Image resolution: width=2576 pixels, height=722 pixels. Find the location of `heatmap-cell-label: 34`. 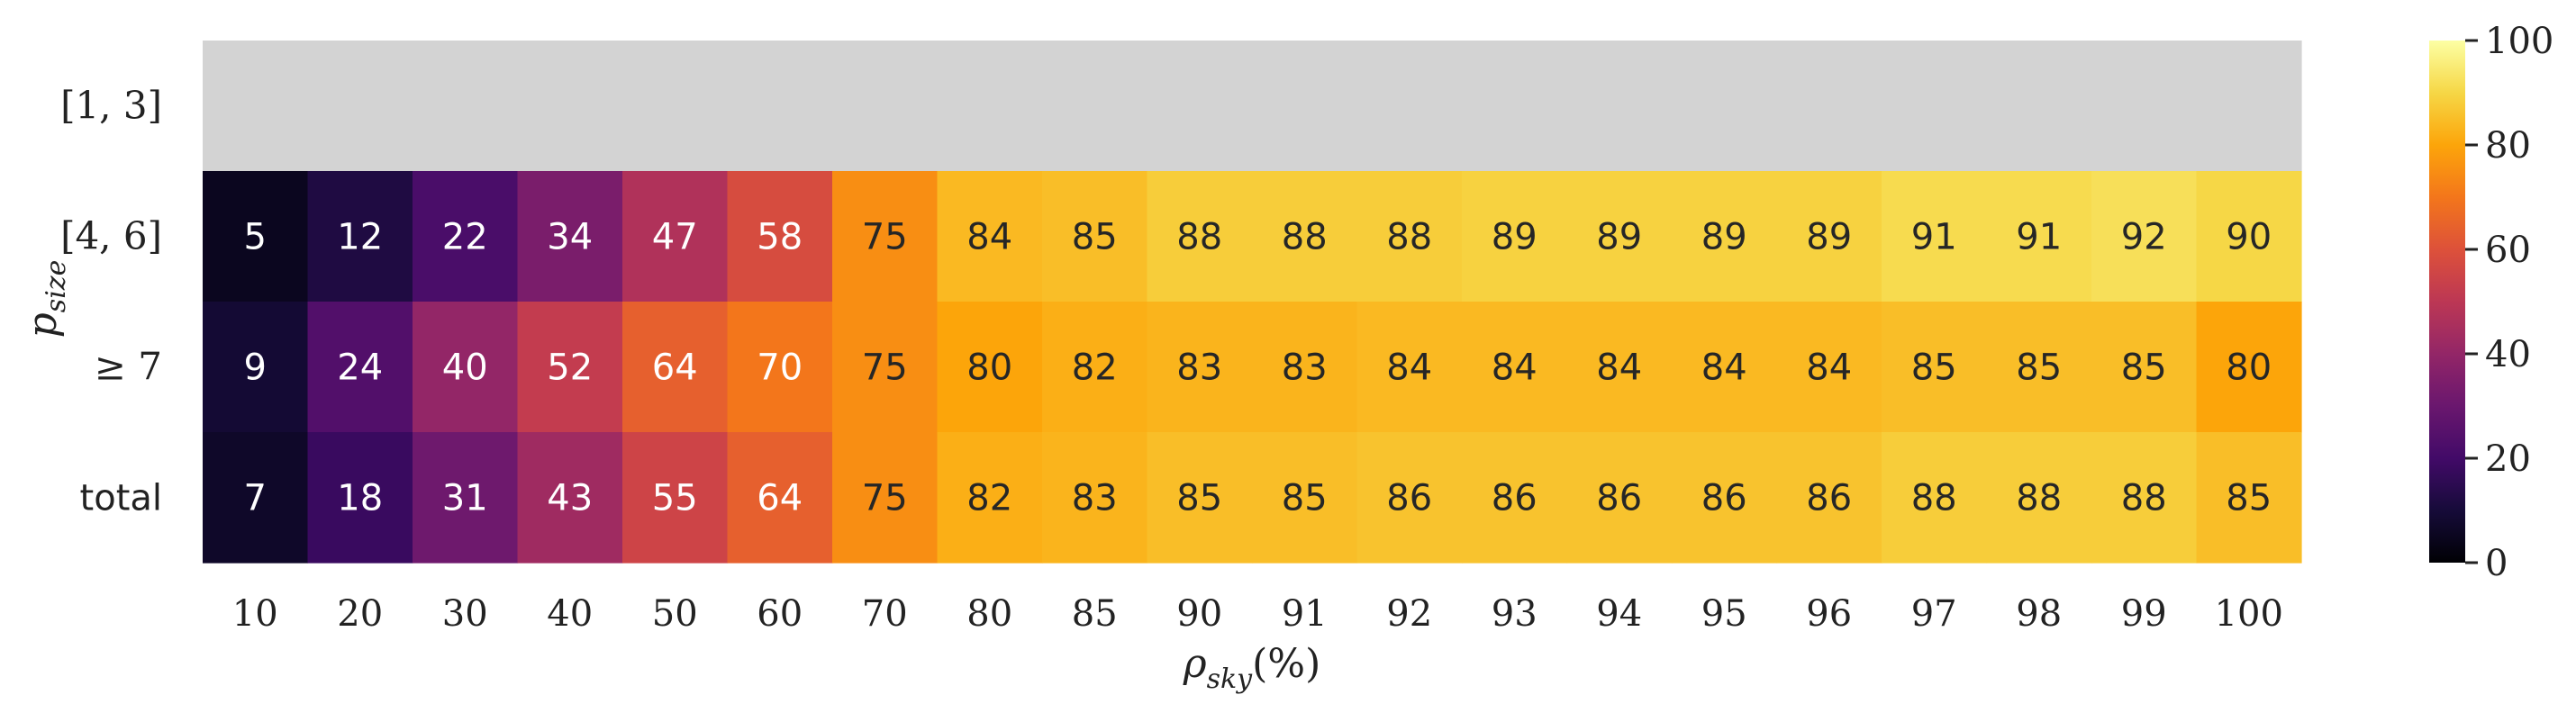

heatmap-cell-label: 34 is located at coordinates (570, 237).